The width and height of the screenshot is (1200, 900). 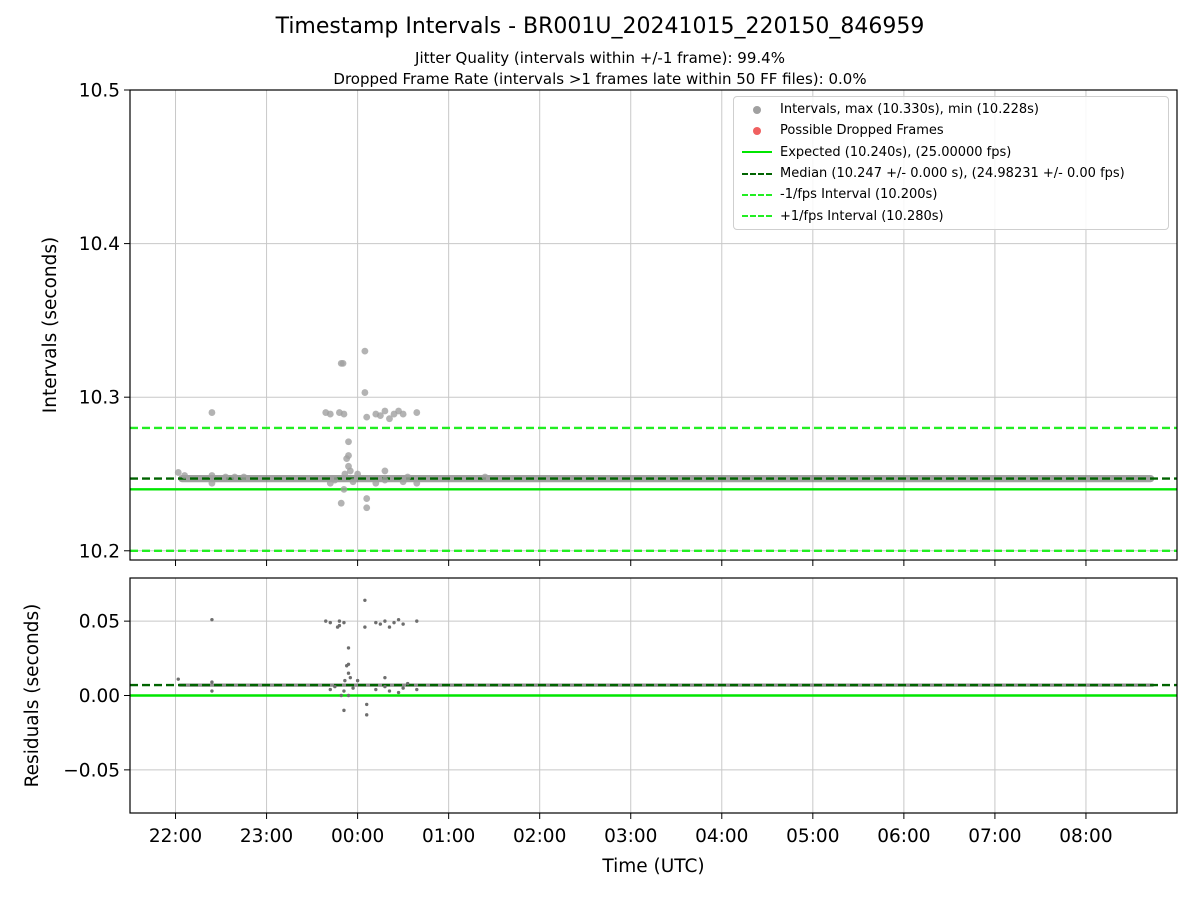 What do you see at coordinates (812, 836) in the screenshot?
I see `residuals-xtick-label: 05:00` at bounding box center [812, 836].